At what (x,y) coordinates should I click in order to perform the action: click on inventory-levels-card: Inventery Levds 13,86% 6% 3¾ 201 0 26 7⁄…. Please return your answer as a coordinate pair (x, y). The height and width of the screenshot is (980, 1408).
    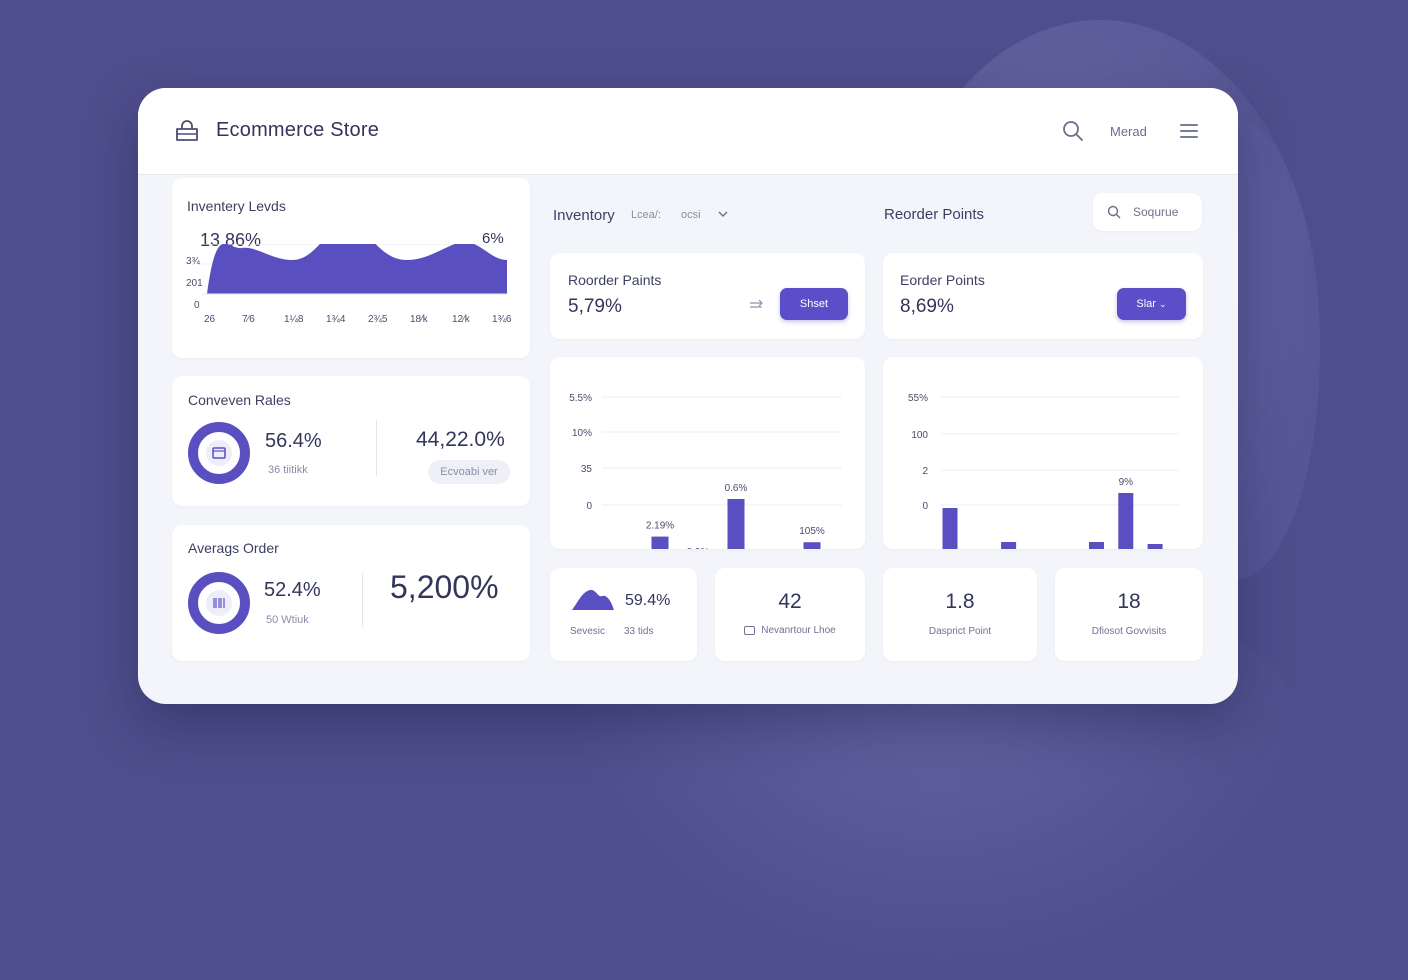
    Looking at the image, I should click on (351, 268).